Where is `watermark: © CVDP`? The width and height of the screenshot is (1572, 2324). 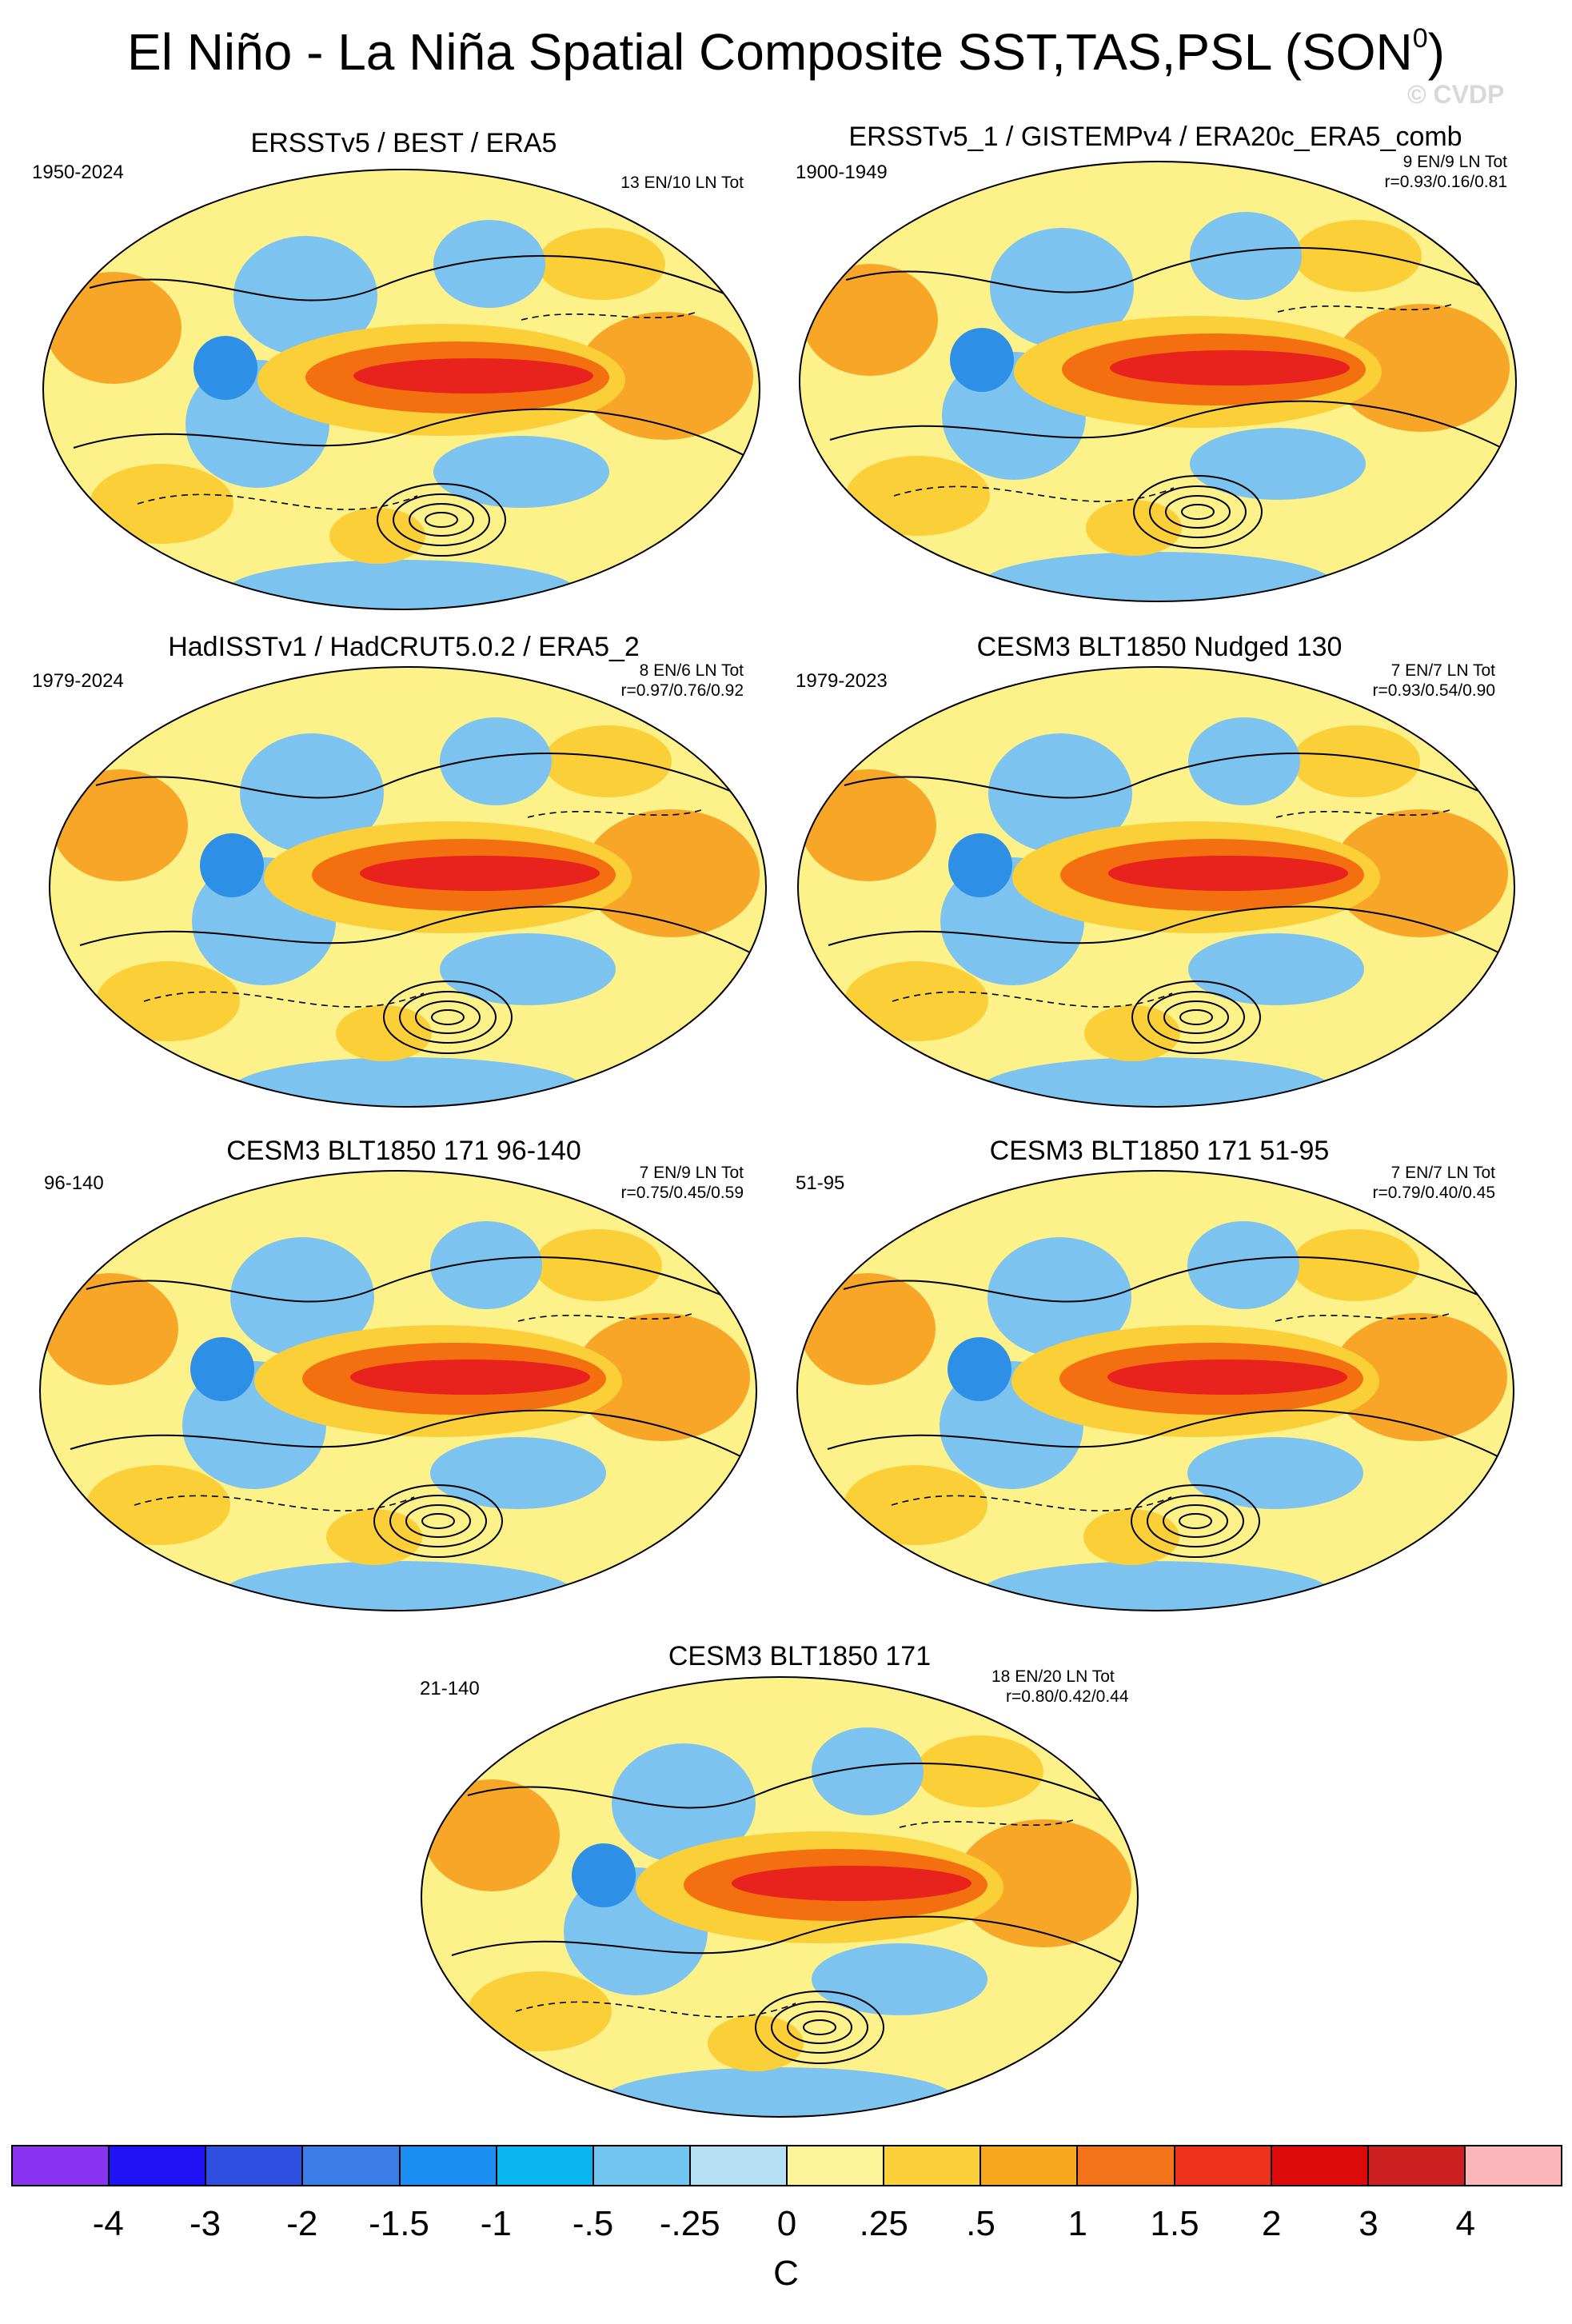 watermark: © CVDP is located at coordinates (1456, 94).